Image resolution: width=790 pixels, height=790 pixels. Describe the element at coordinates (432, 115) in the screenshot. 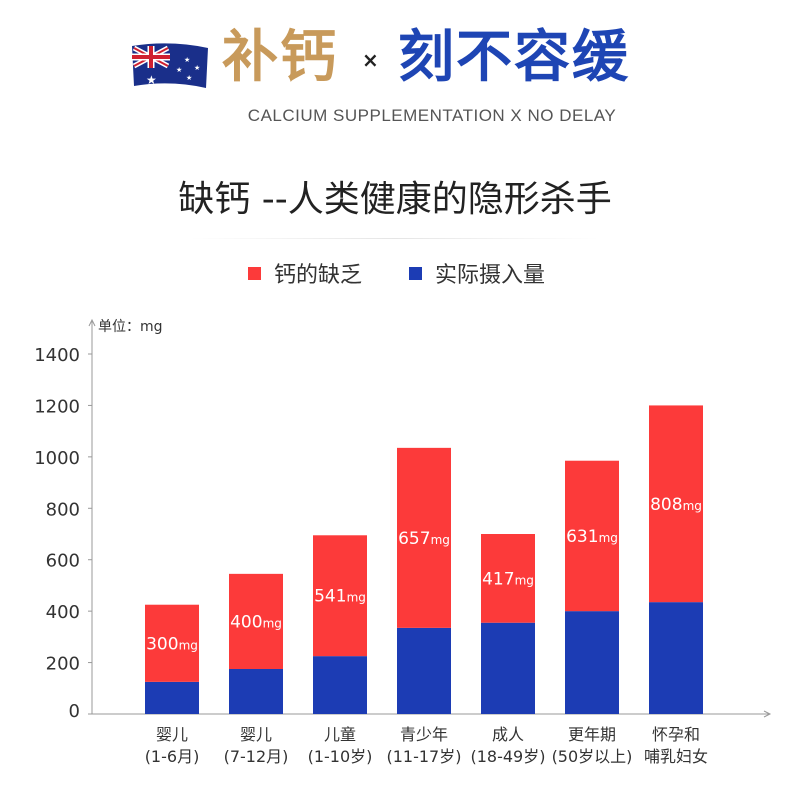

I see `header-subtitle: CALCIUM SUPPLEMENTATION X NO DELAY` at that location.